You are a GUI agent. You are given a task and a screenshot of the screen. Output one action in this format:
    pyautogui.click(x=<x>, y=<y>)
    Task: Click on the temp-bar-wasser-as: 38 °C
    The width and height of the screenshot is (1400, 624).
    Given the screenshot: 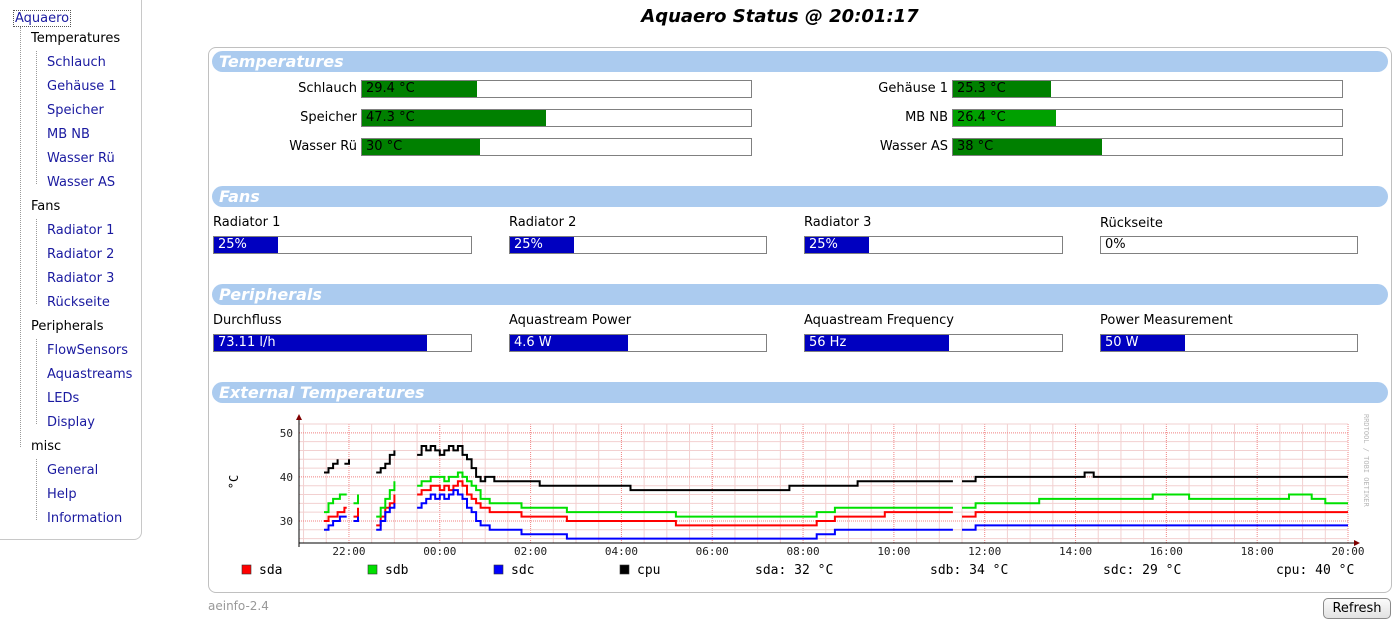 What is the action you would take?
    pyautogui.click(x=1147, y=147)
    